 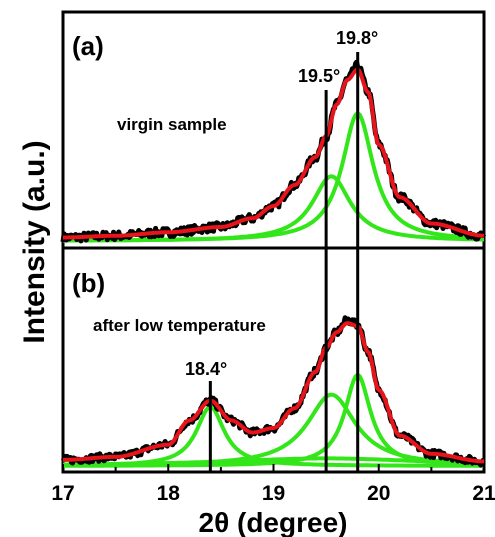 What do you see at coordinates (179, 325) in the screenshot?
I see `panel-b-annotation: after low temperature` at bounding box center [179, 325].